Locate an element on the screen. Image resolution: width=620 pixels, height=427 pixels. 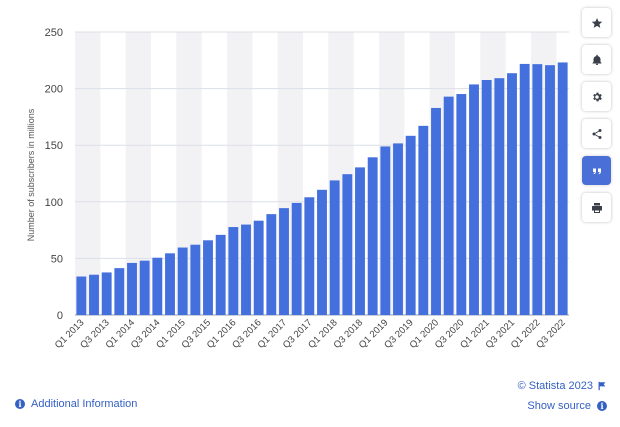
y-tick-label: 250 is located at coordinates (54, 33).